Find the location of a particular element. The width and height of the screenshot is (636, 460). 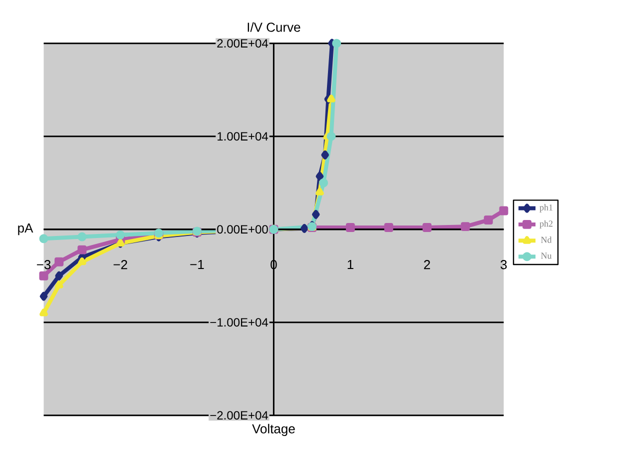

y-tick-label: −1.00E+04 is located at coordinates (239, 322).